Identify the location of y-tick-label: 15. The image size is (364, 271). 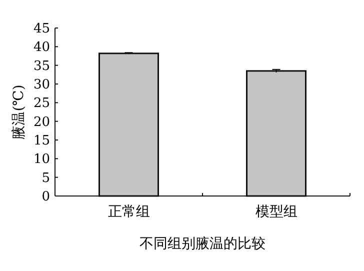
(41, 141).